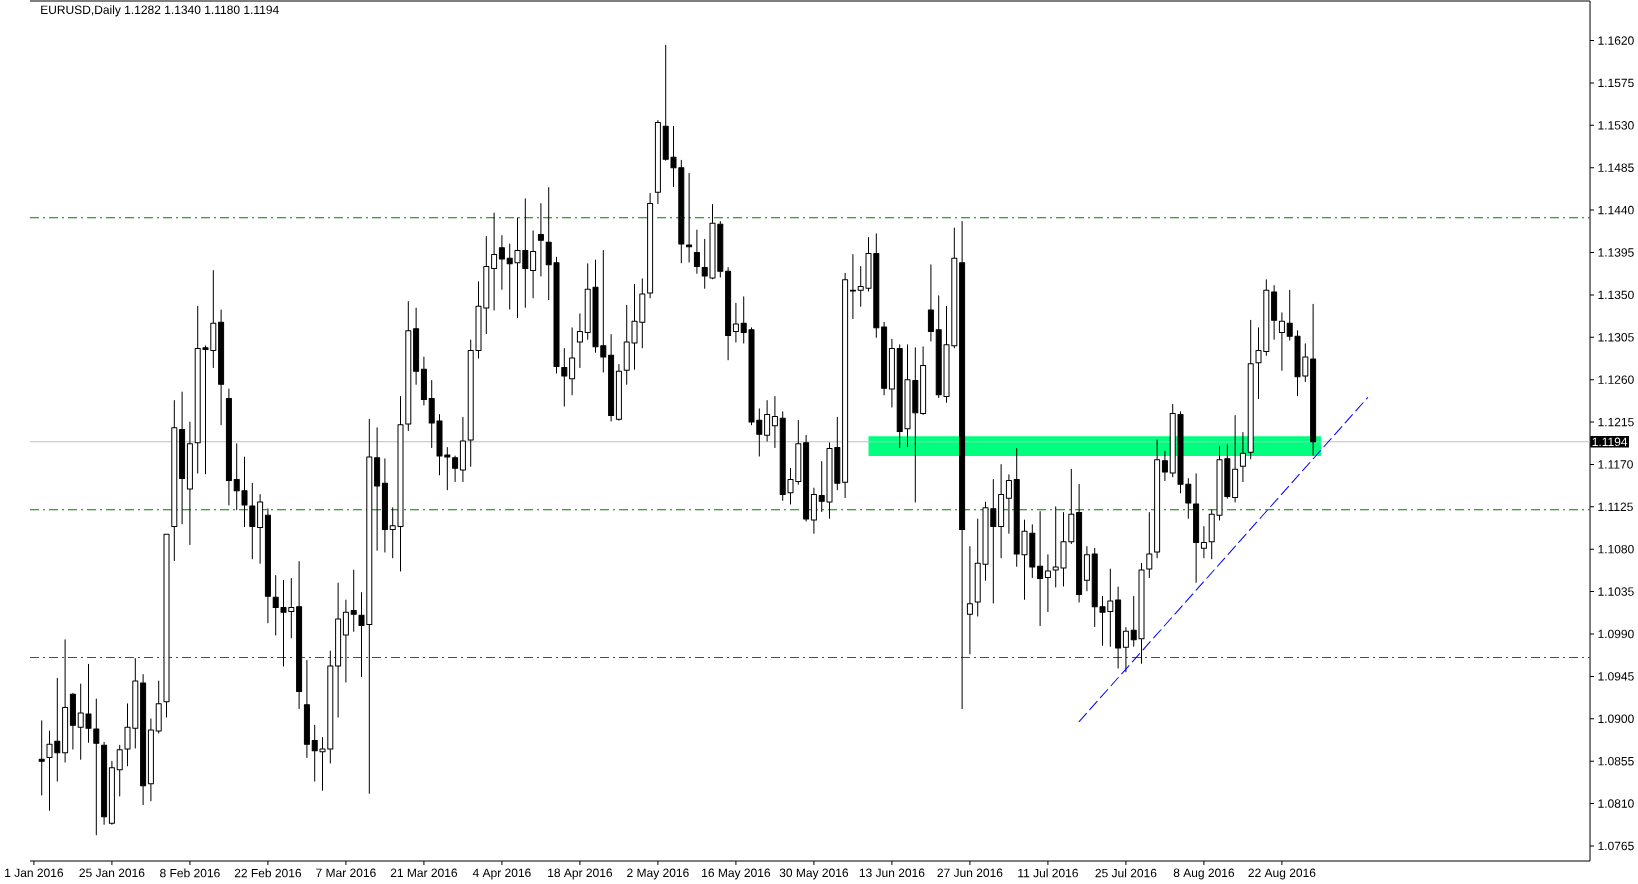 The width and height of the screenshot is (1638, 884). Describe the element at coordinates (1616, 422) in the screenshot. I see `y-tick-label: 1.1215` at that location.